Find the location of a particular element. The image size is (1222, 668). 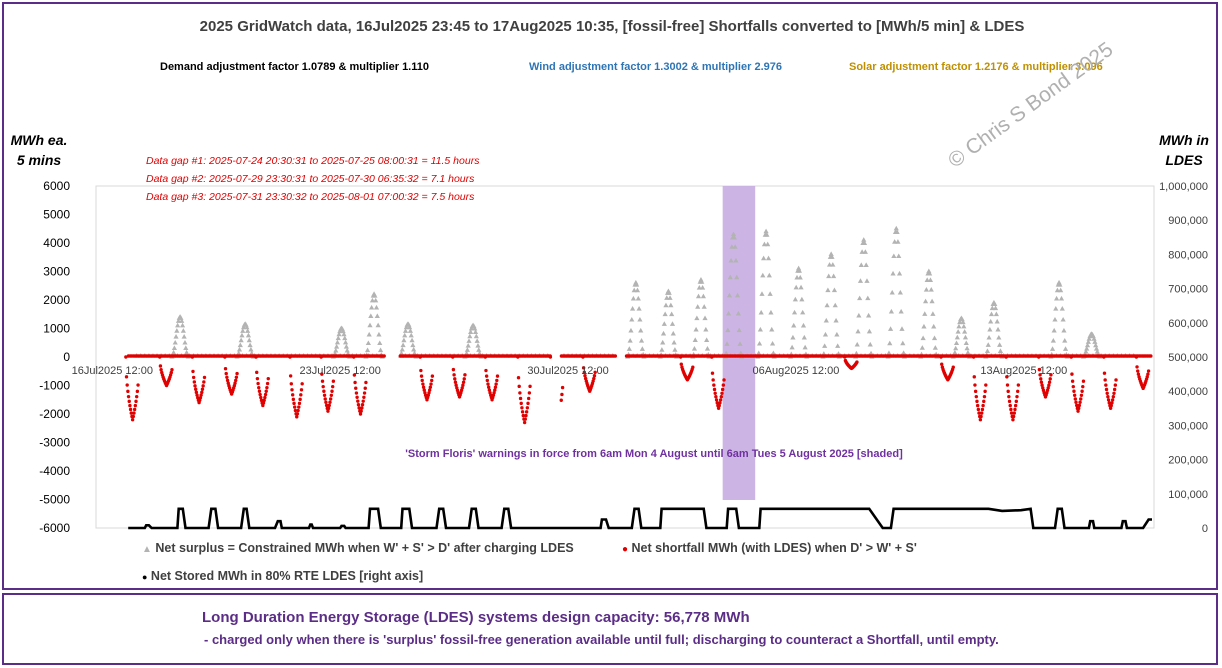

x-axis-tick-label: 16Jul2025 12:00 is located at coordinates (112, 371).